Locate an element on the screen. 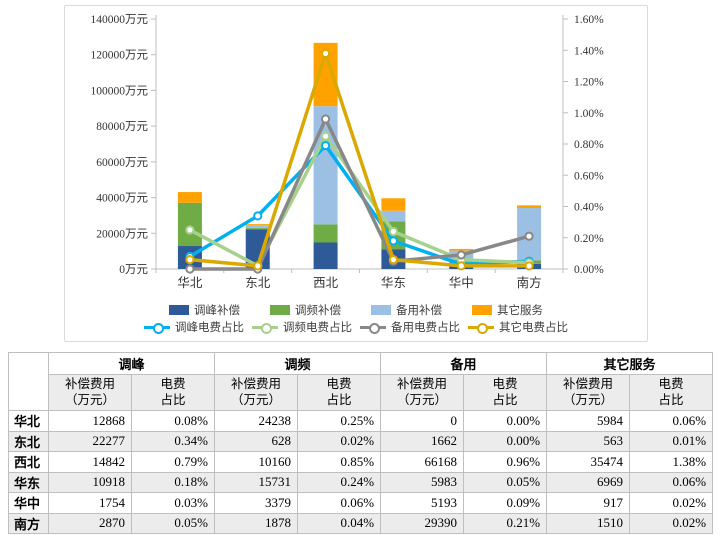  value-cell: 917 is located at coordinates (588, 503).